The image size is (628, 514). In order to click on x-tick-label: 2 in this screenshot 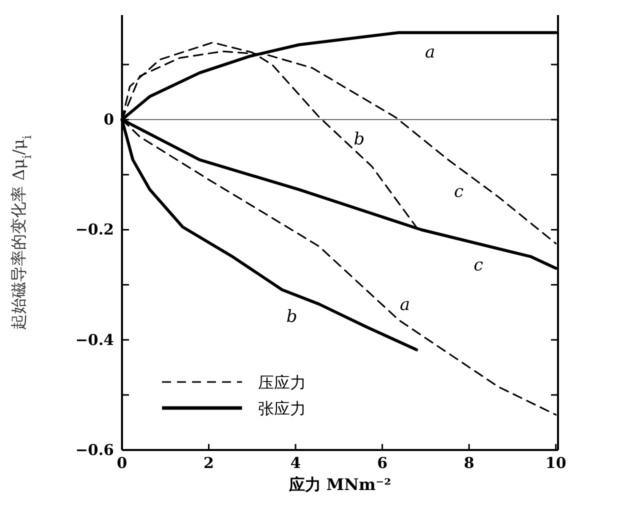, I will do `click(209, 463)`.